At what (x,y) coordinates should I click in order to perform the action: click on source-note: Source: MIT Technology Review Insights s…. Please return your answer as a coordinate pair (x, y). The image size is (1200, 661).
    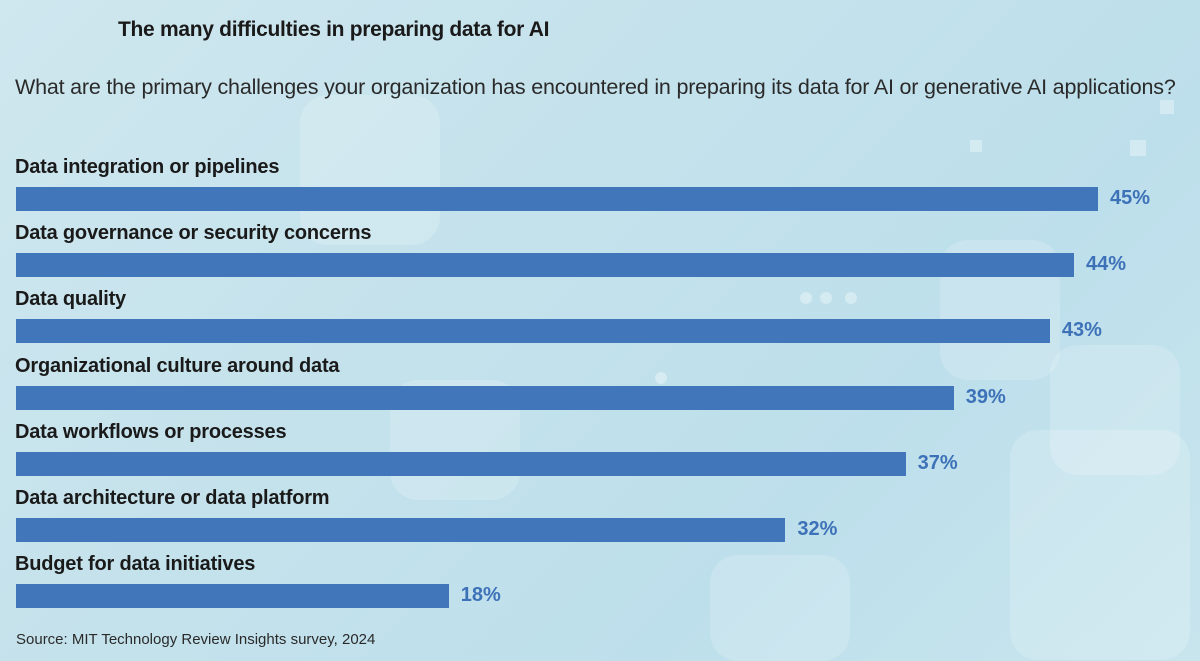
    Looking at the image, I should click on (196, 639).